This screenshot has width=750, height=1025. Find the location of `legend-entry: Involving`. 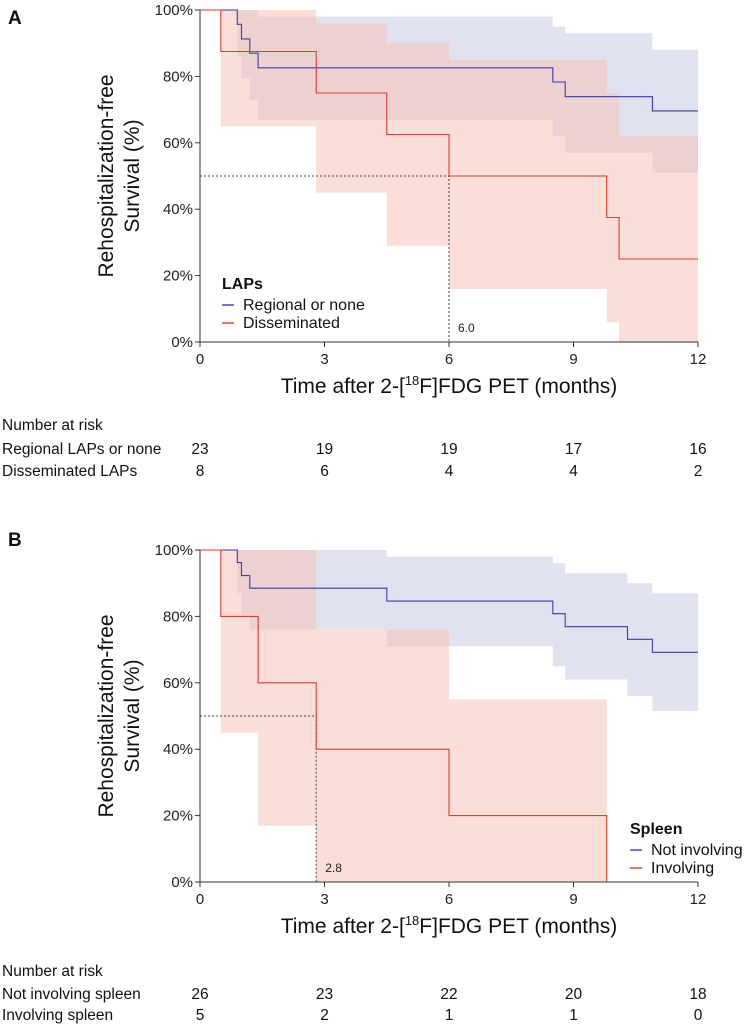

legend-entry: Involving is located at coordinates (682, 868).